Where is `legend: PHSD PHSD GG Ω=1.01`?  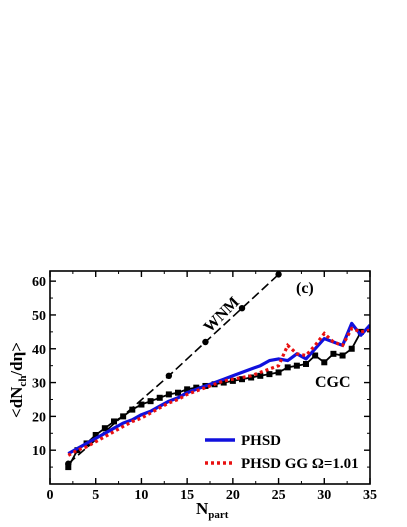
legend: PHSD PHSD GG Ω=1.01 is located at coordinates (282, 452).